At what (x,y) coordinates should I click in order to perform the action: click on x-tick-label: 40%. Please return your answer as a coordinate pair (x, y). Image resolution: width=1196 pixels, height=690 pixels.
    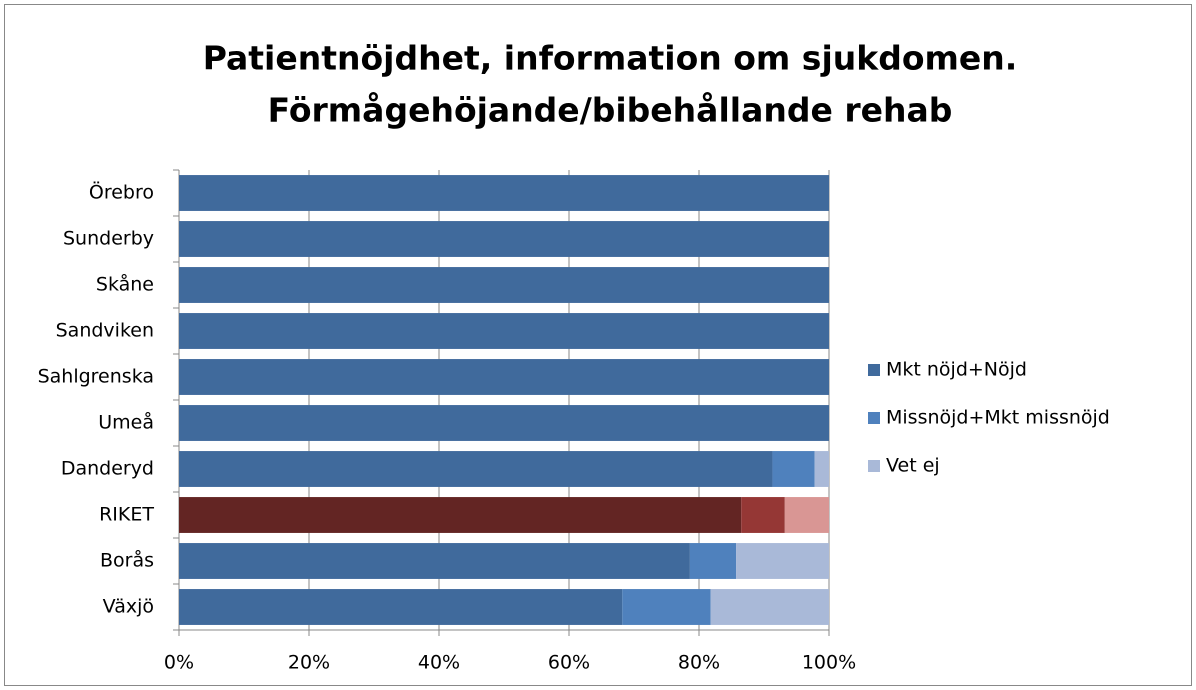
    Looking at the image, I should click on (439, 663).